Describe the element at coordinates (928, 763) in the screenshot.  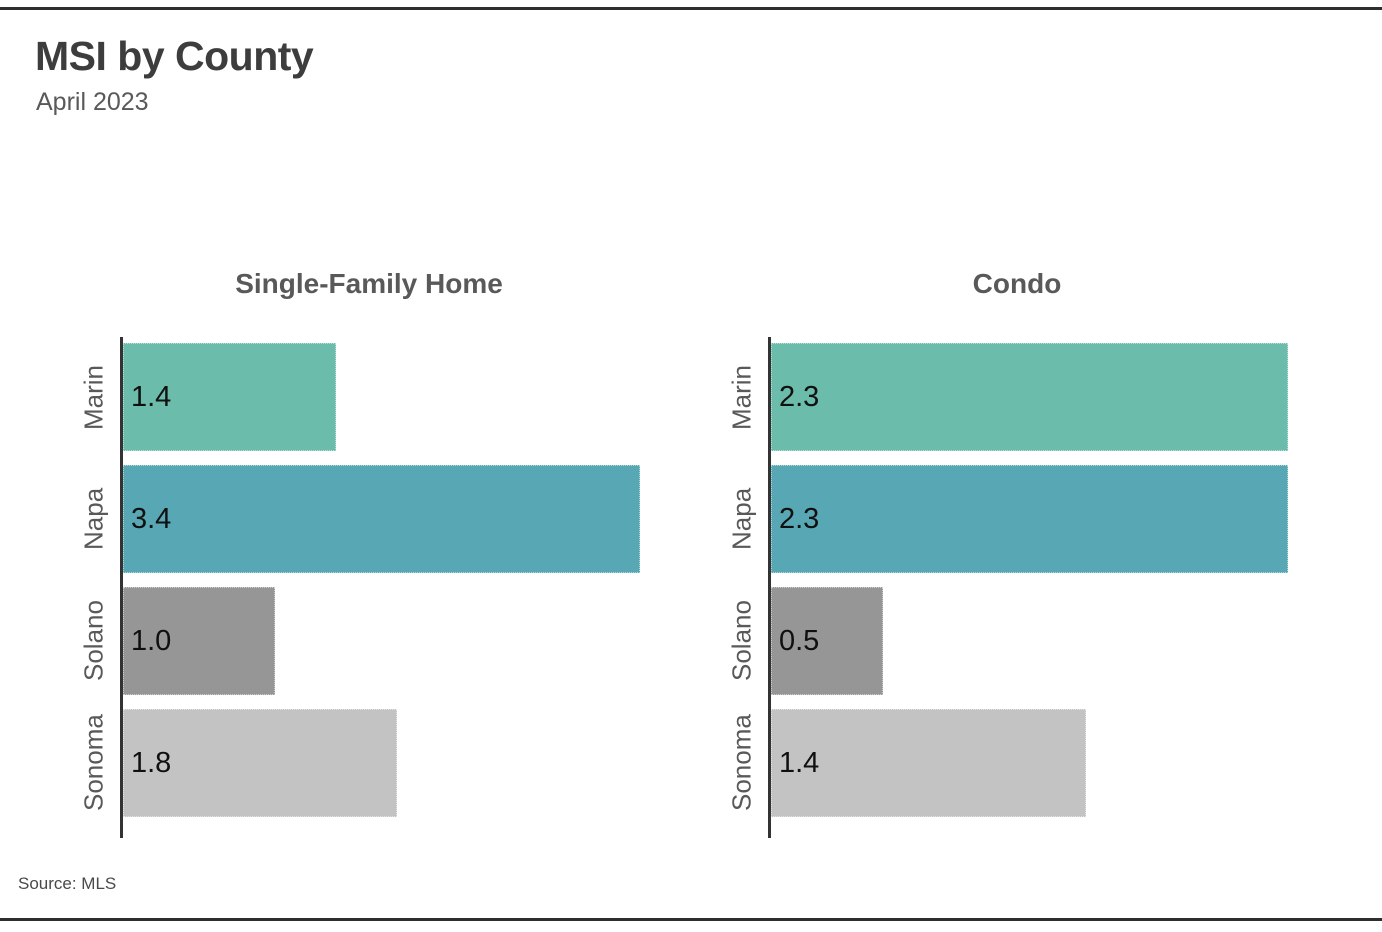
I see `bar-sonoma: 1.4` at that location.